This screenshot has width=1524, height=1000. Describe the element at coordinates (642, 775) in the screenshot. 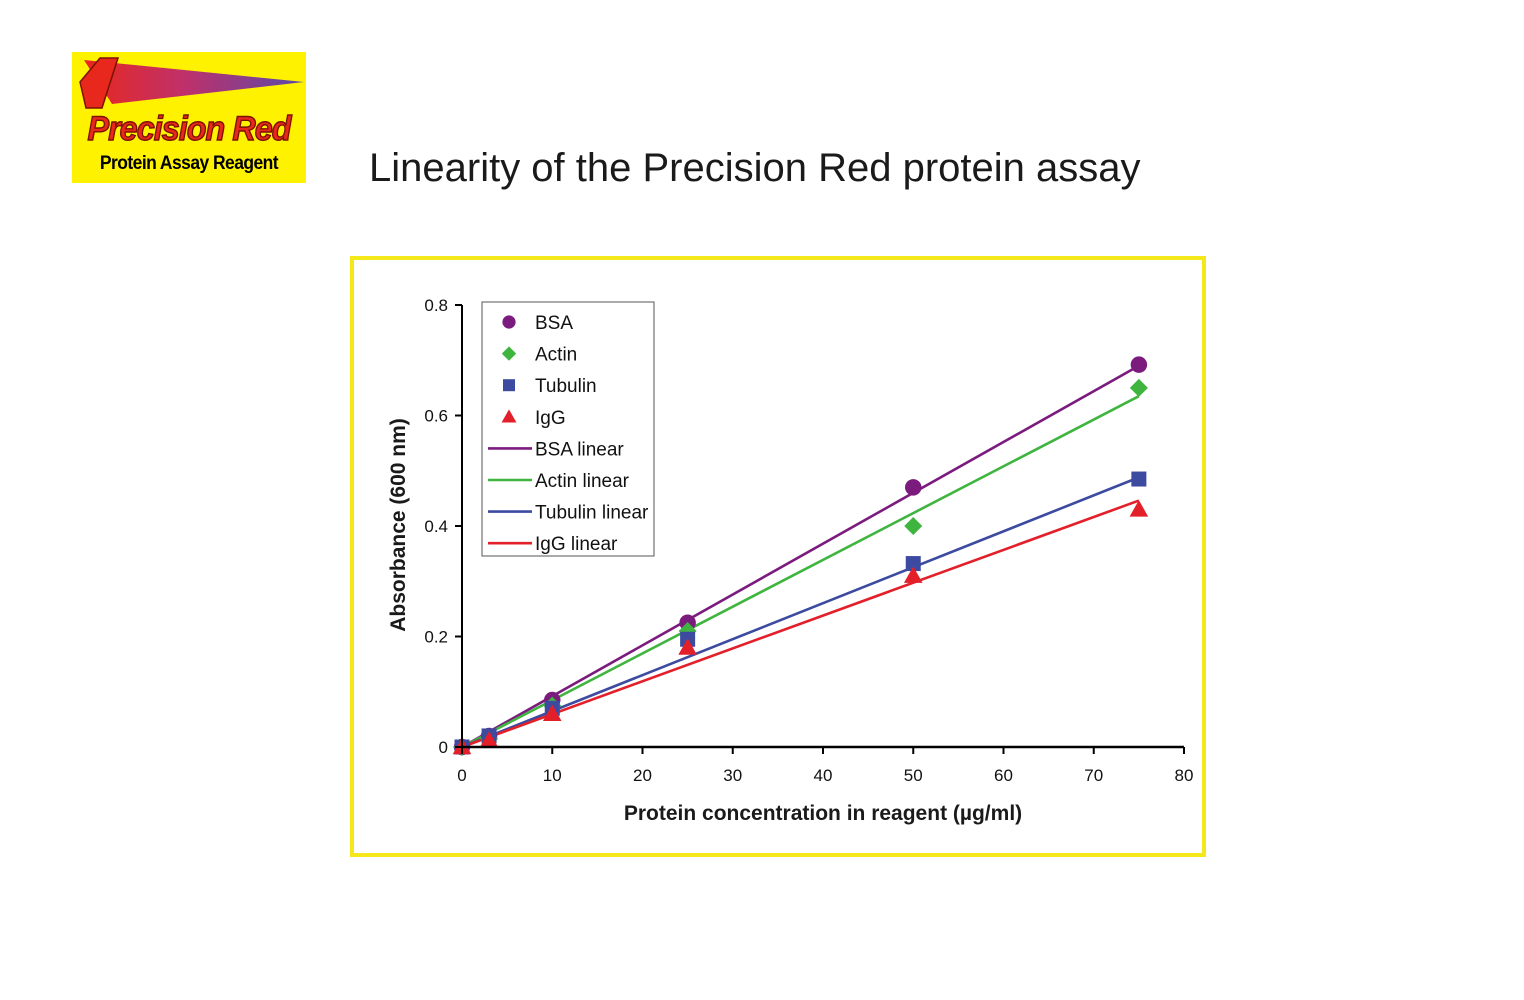

I see `x-tick-label: 20` at that location.